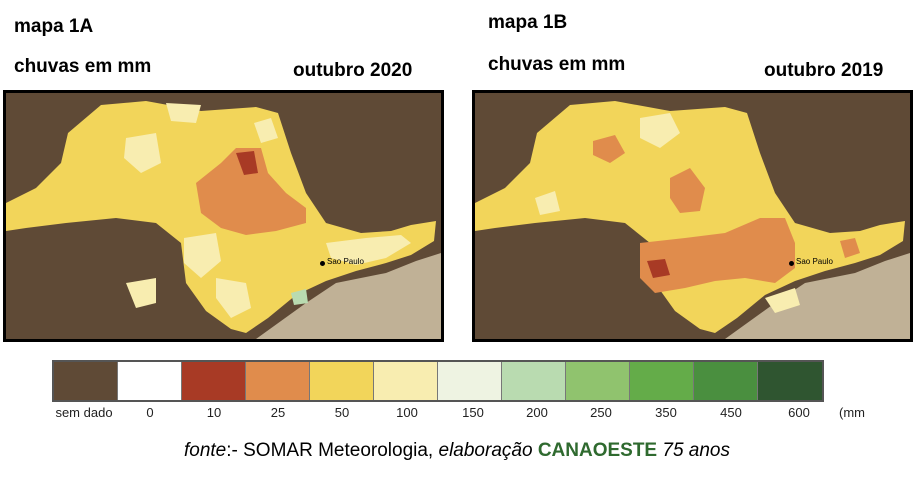 The width and height of the screenshot is (914, 479). I want to click on map-a-title: mapa 1A, so click(54, 26).